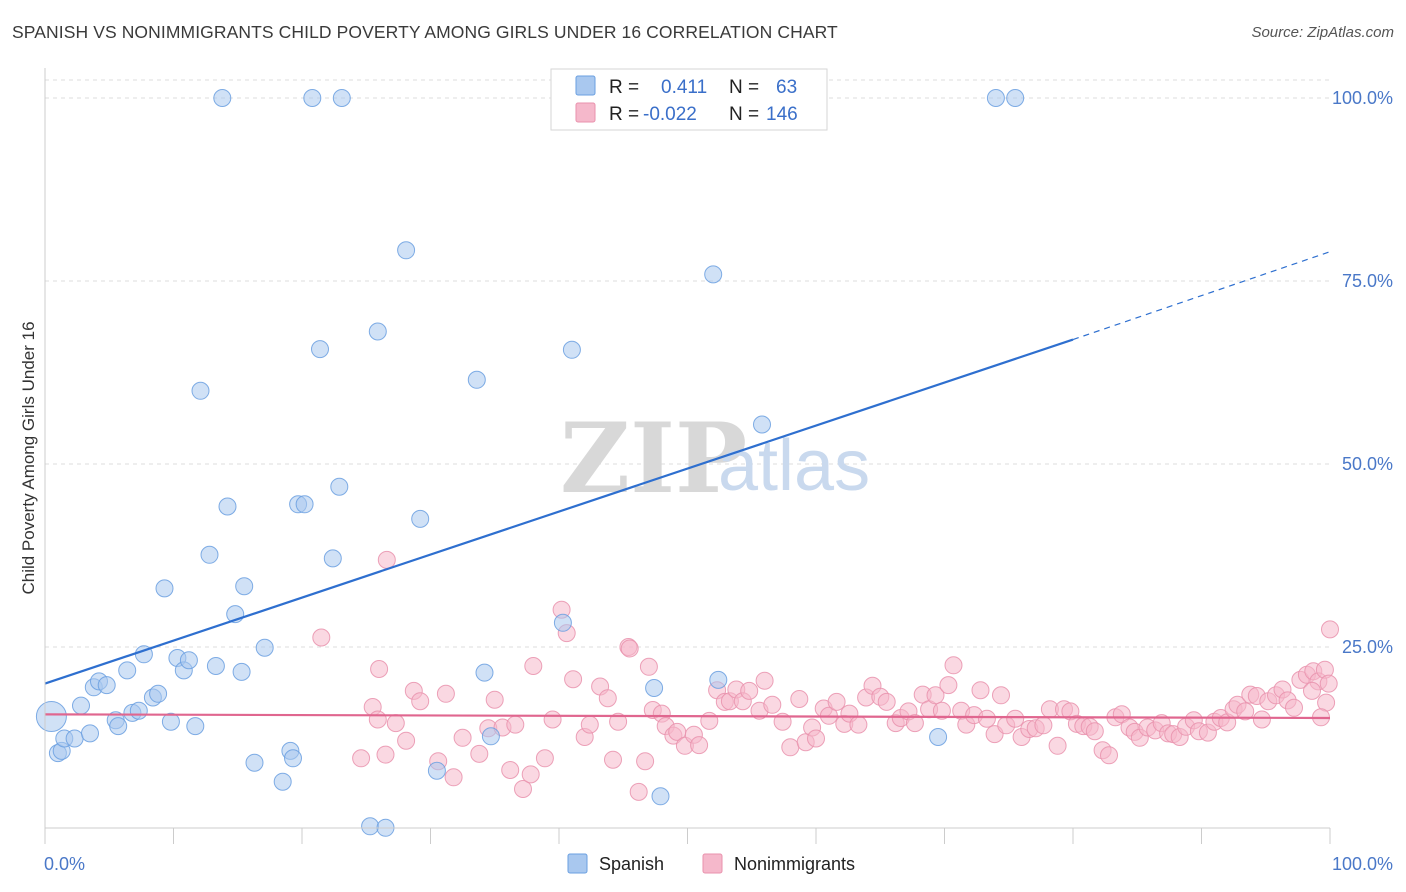  I want to click on bottom-legend-nonimmigrants: Nonimmigrants, so click(794, 864).